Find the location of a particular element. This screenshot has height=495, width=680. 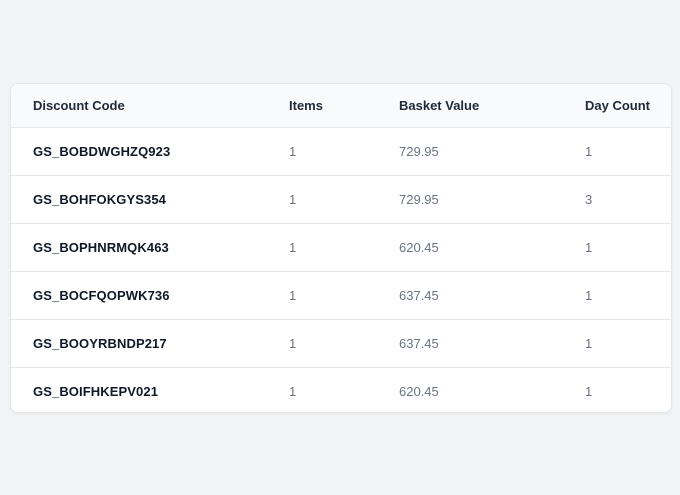

column-header-discount-code: Discount Code is located at coordinates (140, 106).